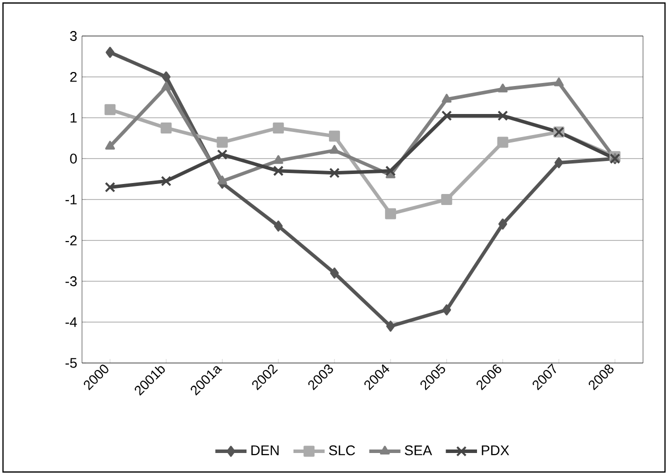 The height and width of the screenshot is (475, 668). Describe the element at coordinates (496, 450) in the screenshot. I see `legend-label: PDX` at that location.